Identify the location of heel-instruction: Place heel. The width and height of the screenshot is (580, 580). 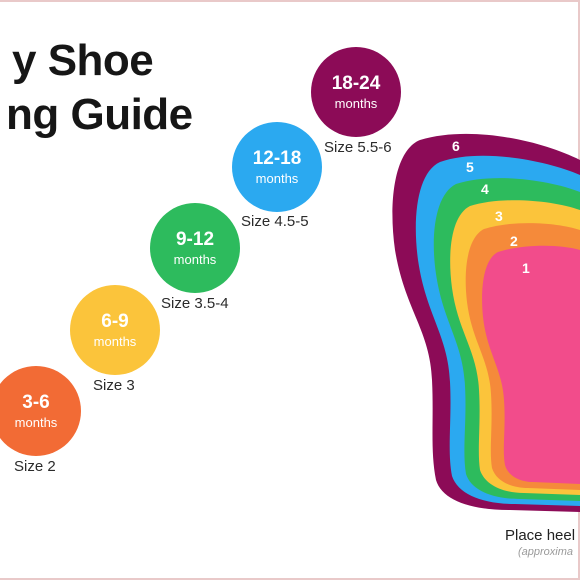
(540, 535).